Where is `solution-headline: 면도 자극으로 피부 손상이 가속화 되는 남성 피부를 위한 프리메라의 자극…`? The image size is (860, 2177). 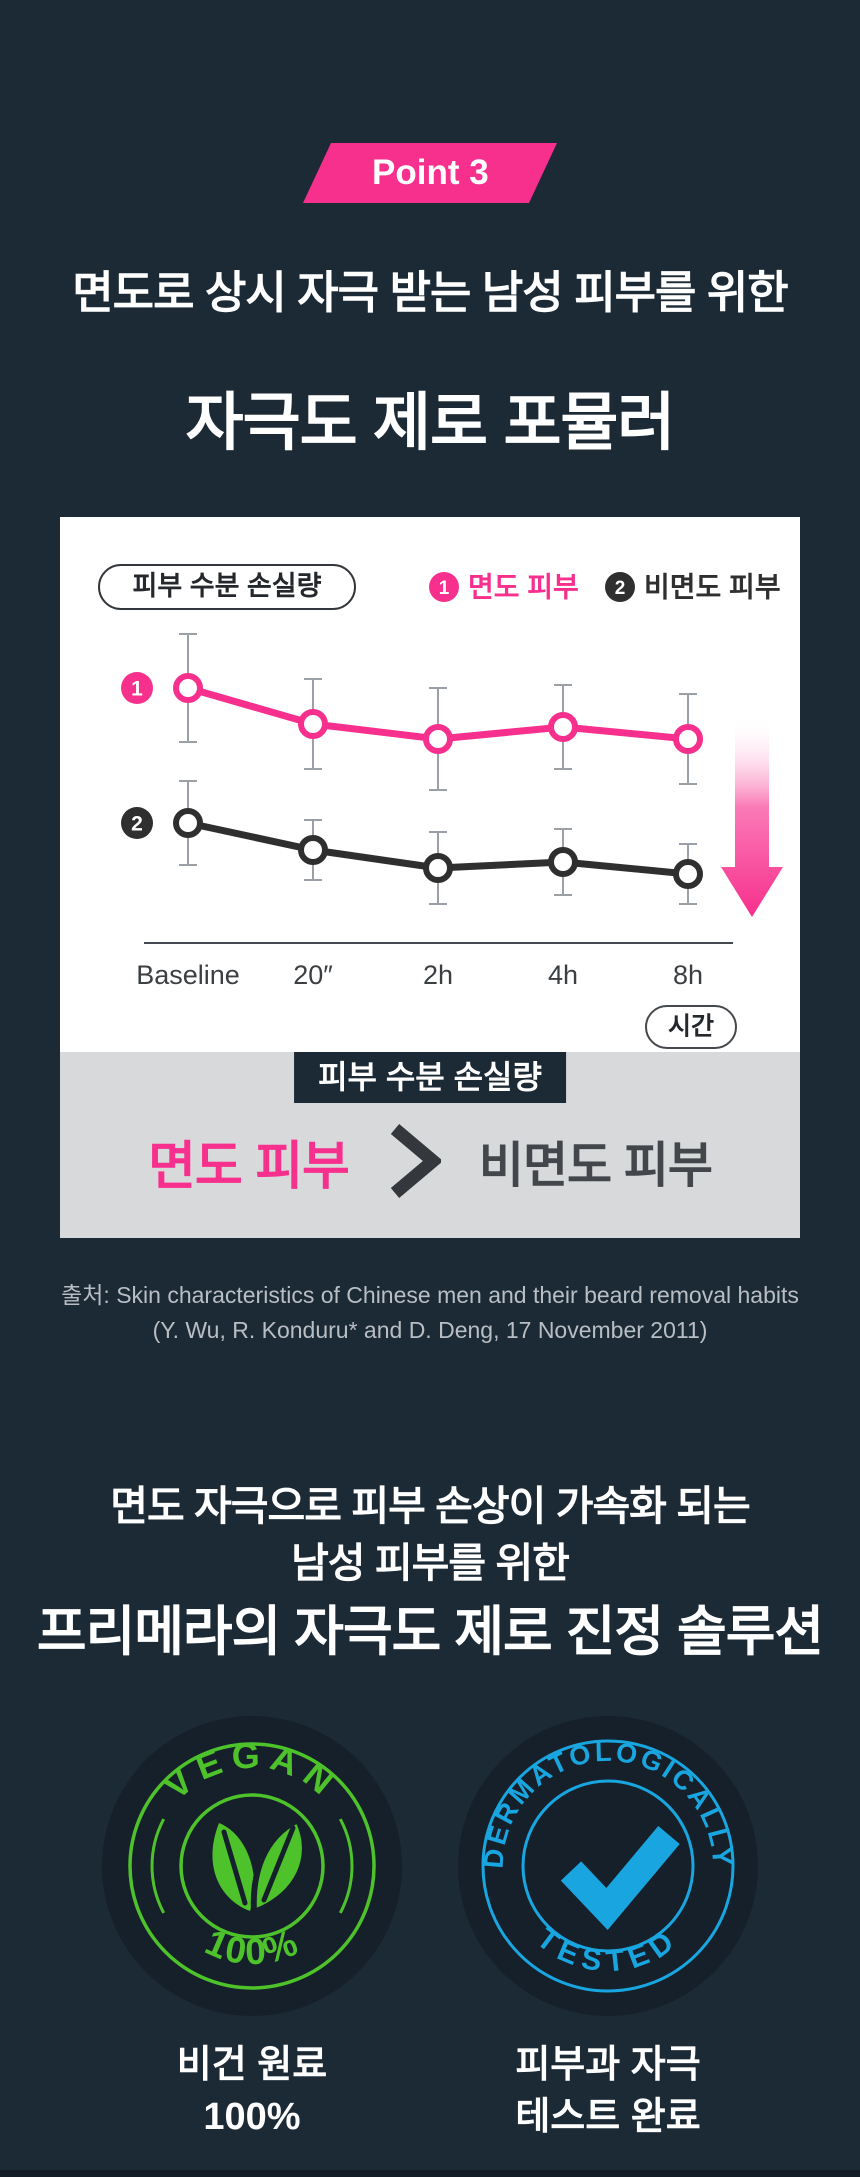 solution-headline: 면도 자극으로 피부 손상이 가속화 되는 남성 피부를 위한 프리메라의 자극… is located at coordinates (430, 1574).